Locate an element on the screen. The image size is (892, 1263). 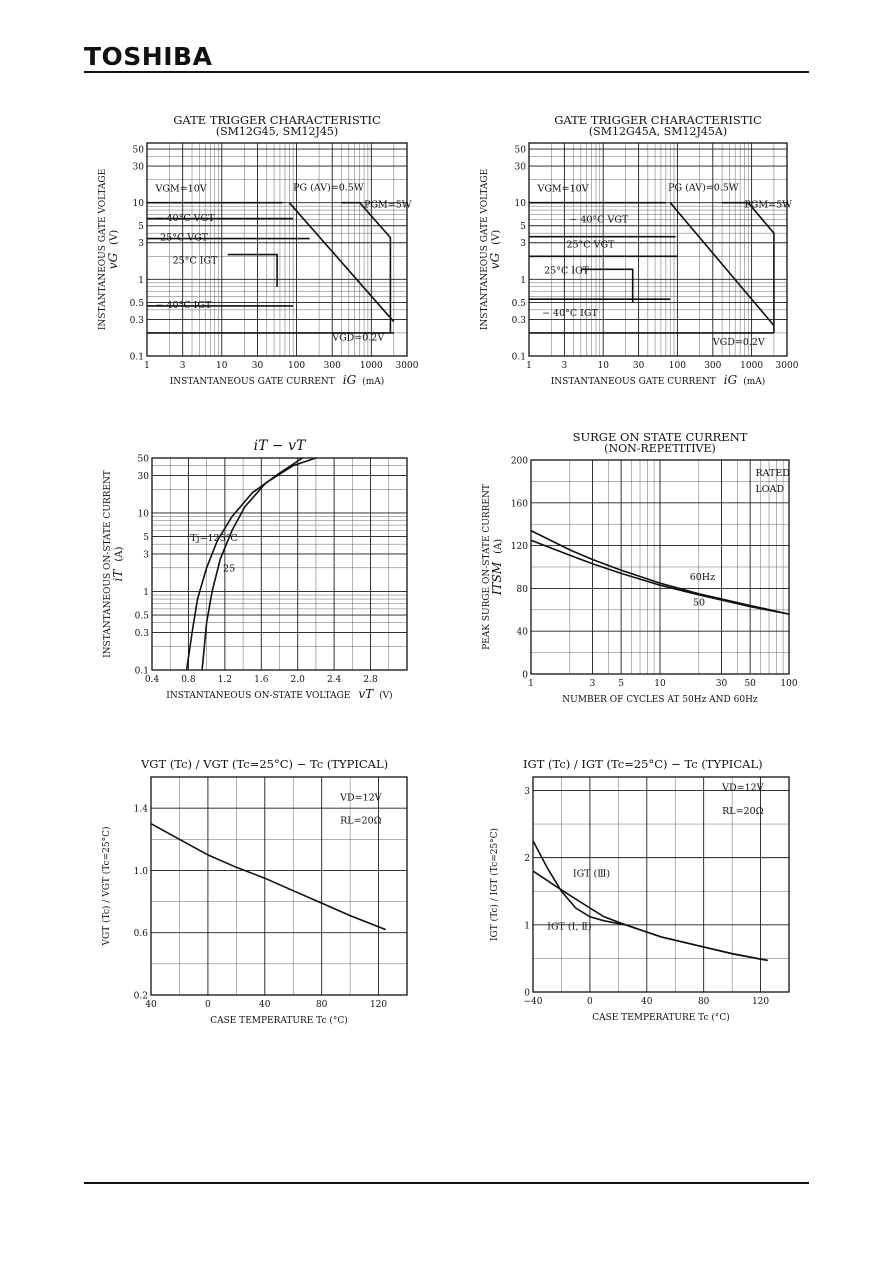
header-rule is located at coordinates (446, 72).